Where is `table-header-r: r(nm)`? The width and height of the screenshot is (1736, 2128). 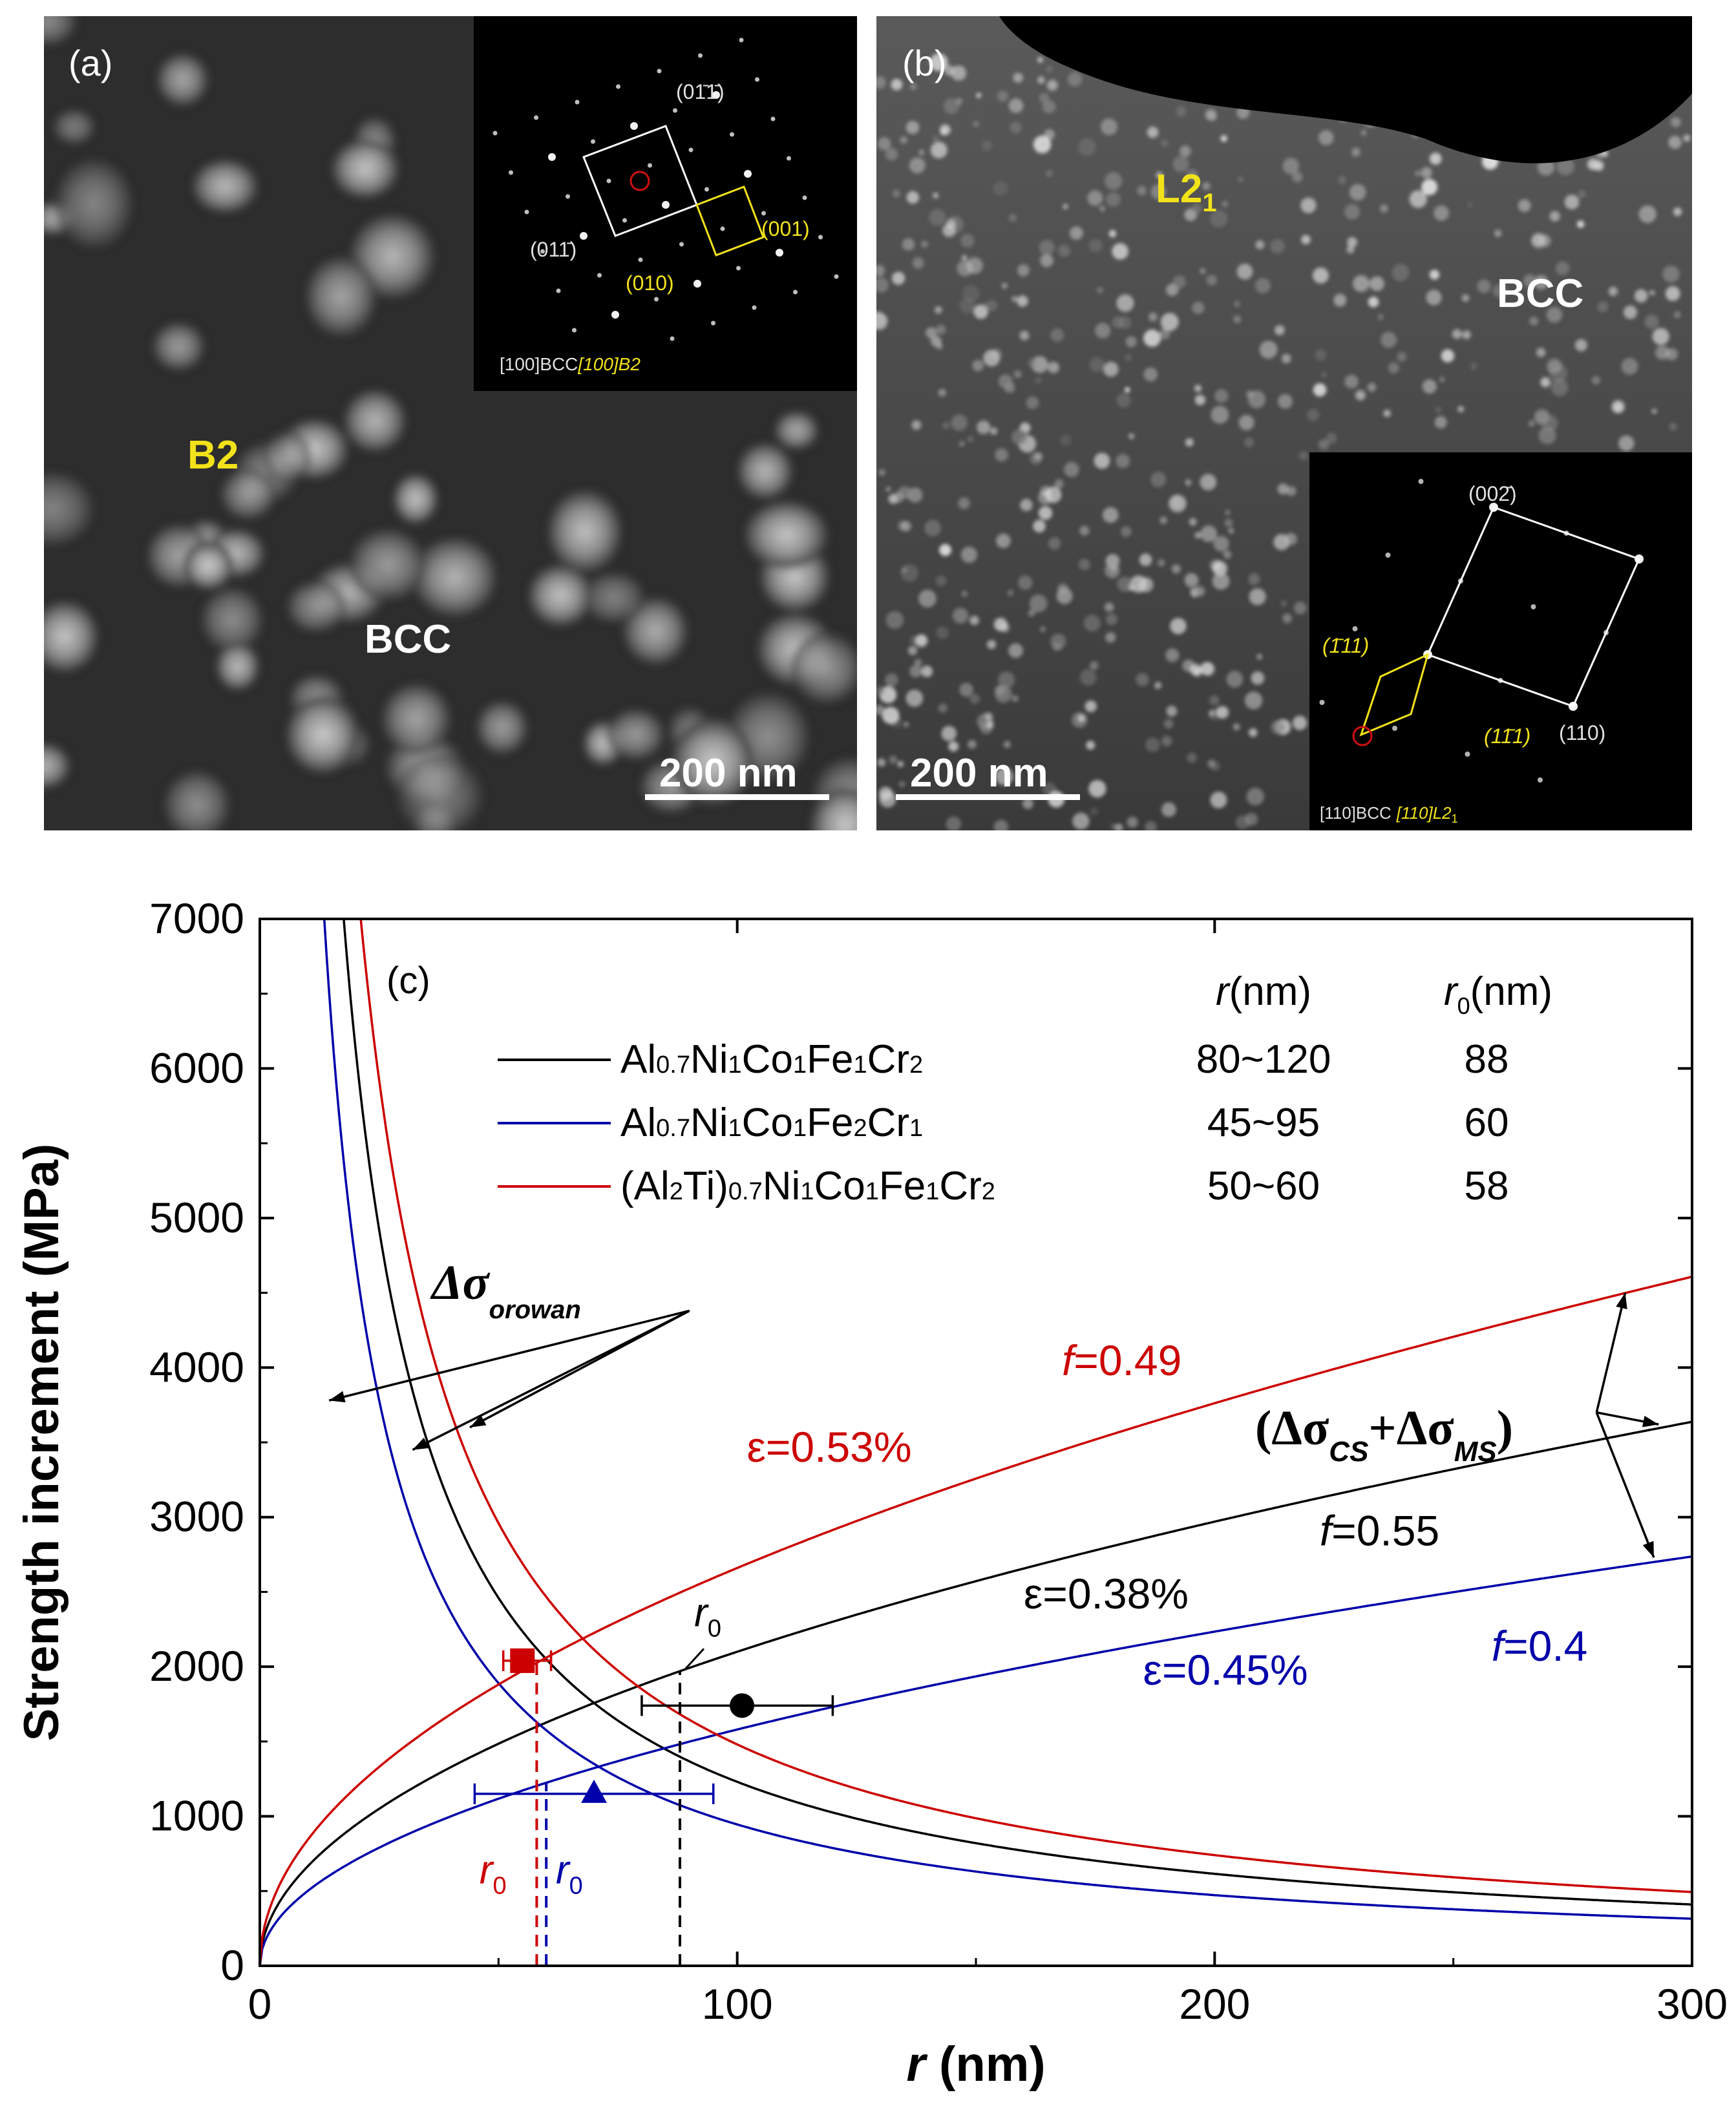
table-header-r: r(nm) is located at coordinates (1263, 991).